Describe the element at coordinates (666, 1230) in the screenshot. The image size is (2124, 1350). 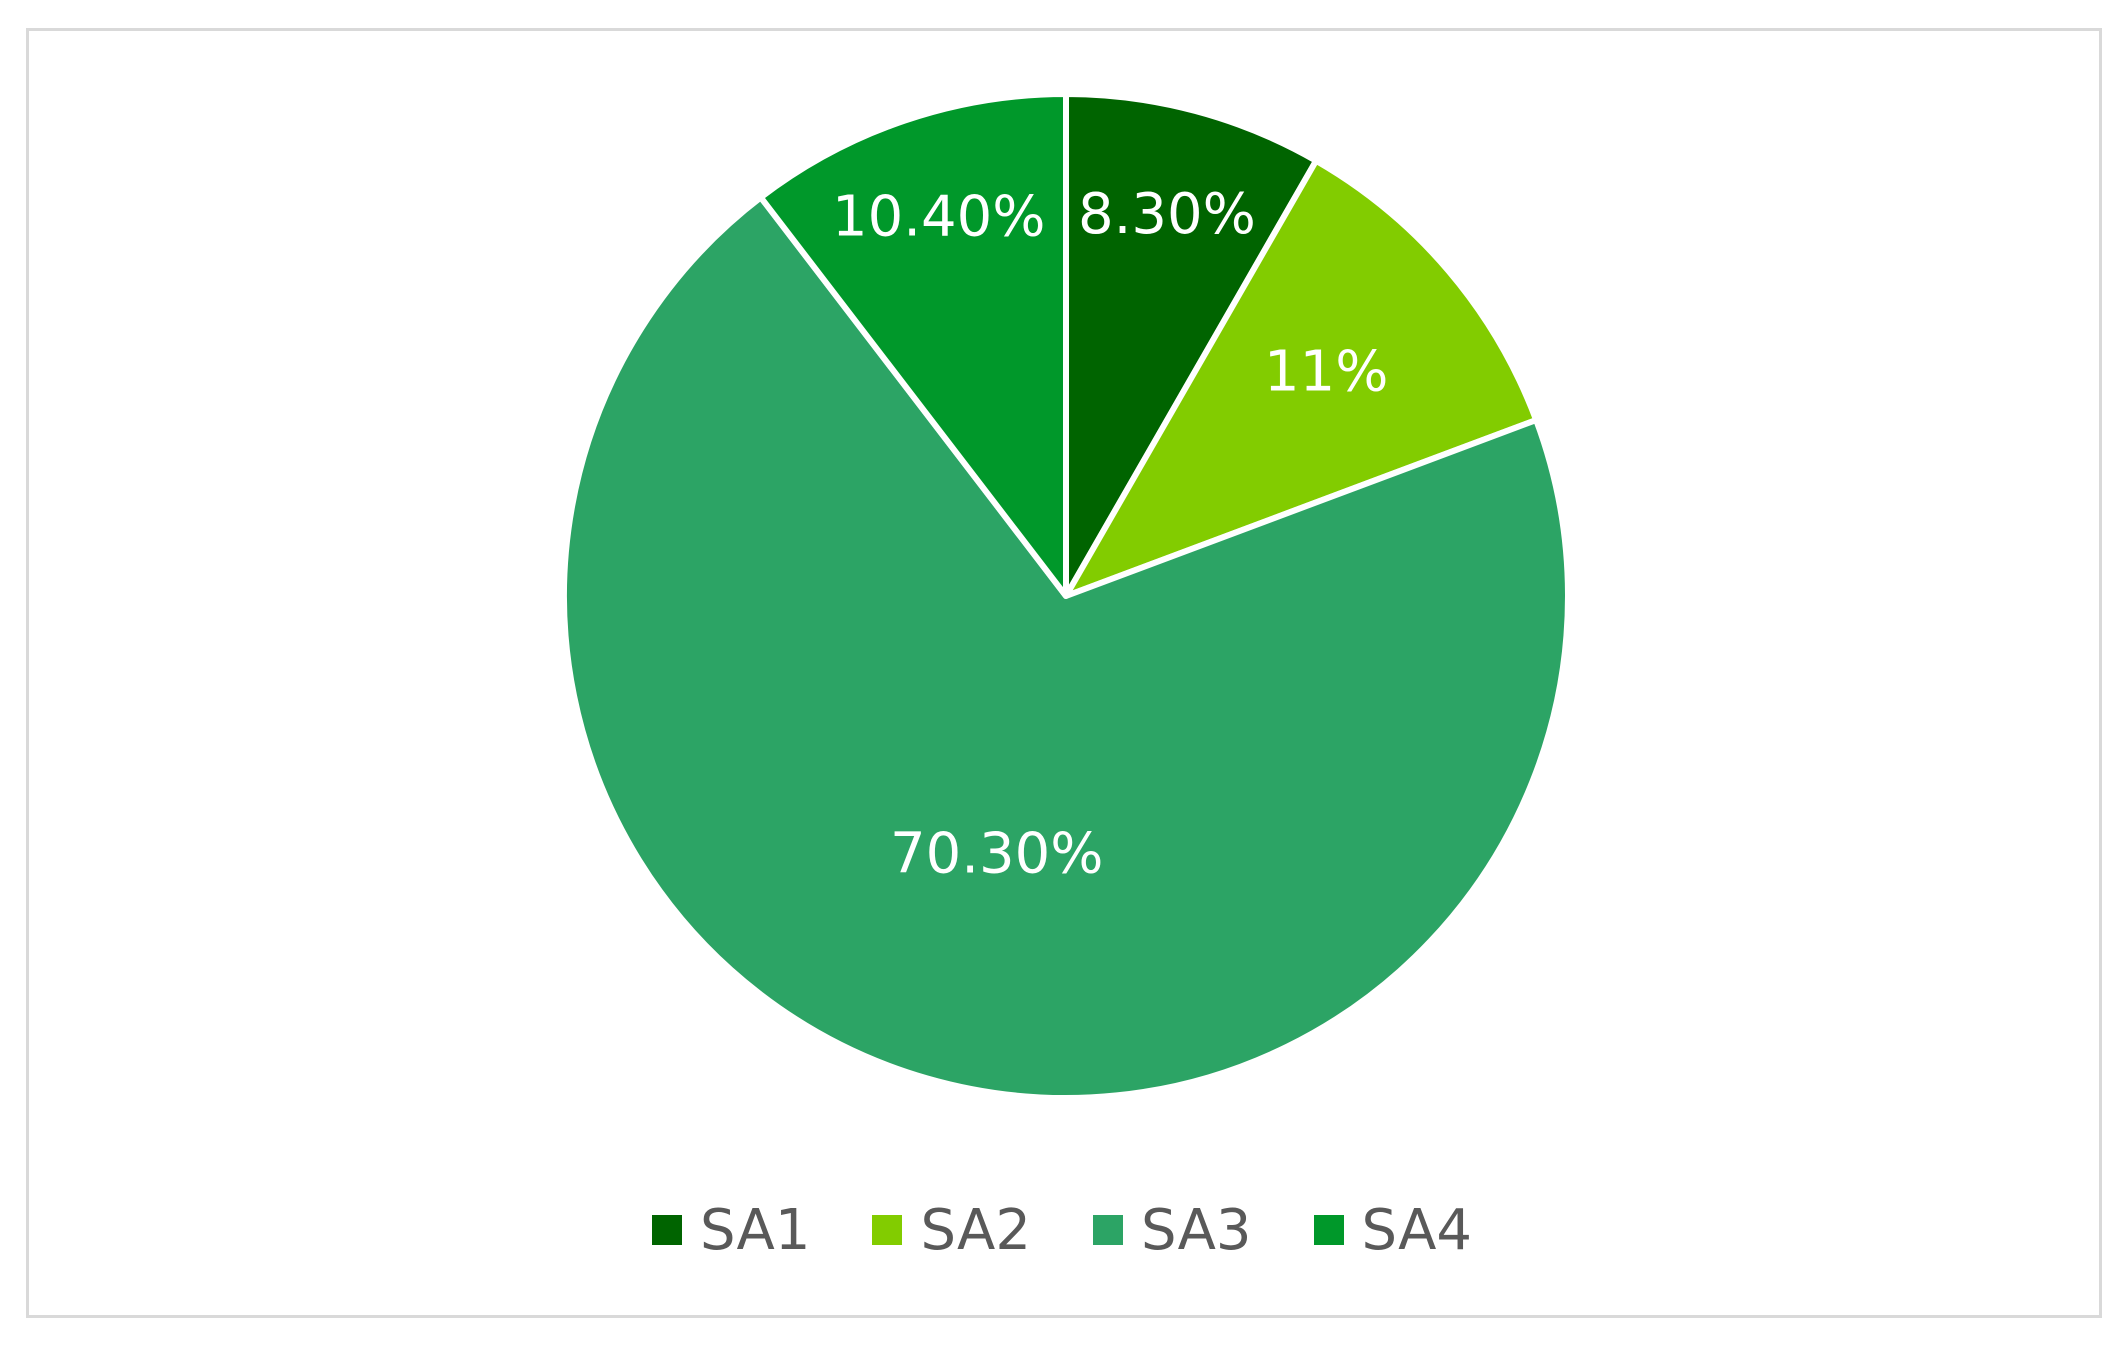
I see `legend-swatch-sa1` at that location.